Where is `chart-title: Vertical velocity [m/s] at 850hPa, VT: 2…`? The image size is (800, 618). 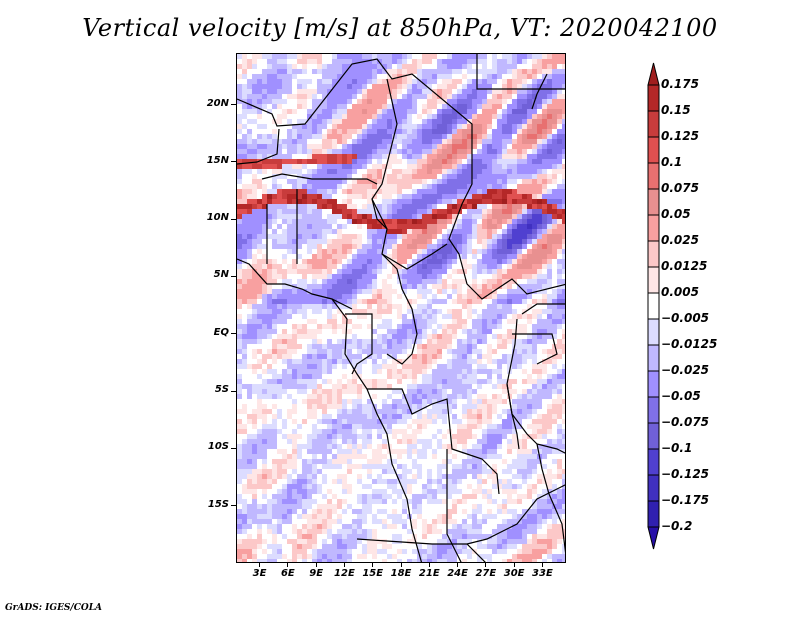
chart-title: Vertical velocity [m/s] at 850hPa, VT: 2… is located at coordinates (400, 28).